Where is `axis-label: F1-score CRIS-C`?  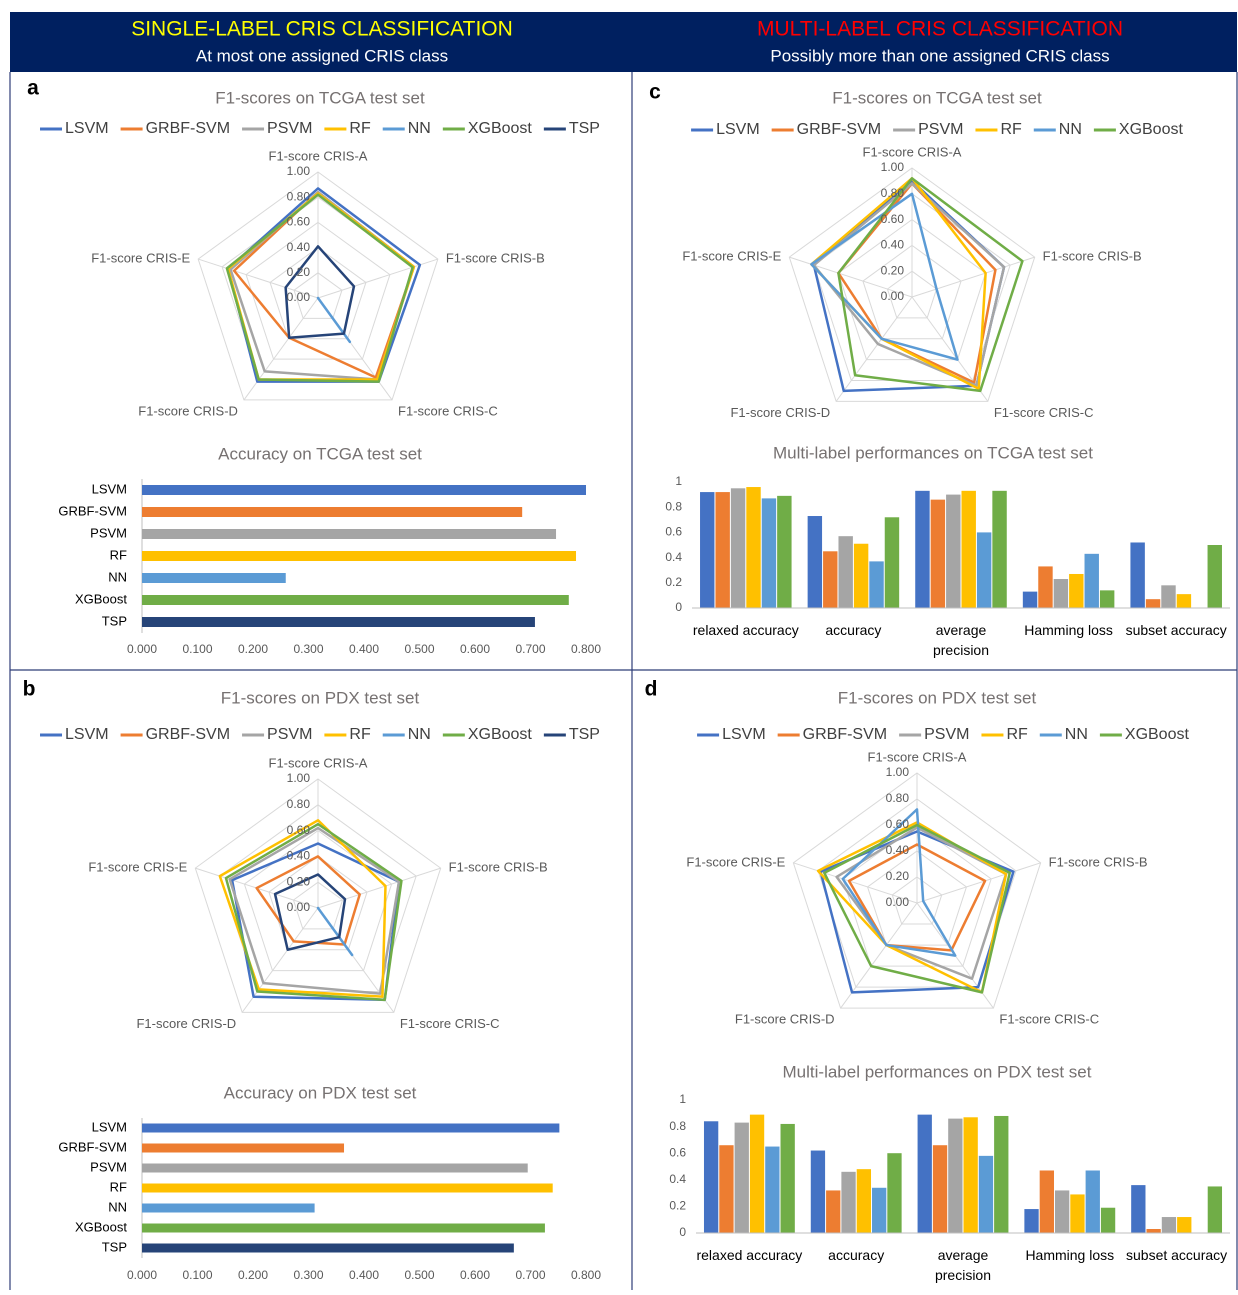 axis-label: F1-score CRIS-C is located at coordinates (1049, 1019).